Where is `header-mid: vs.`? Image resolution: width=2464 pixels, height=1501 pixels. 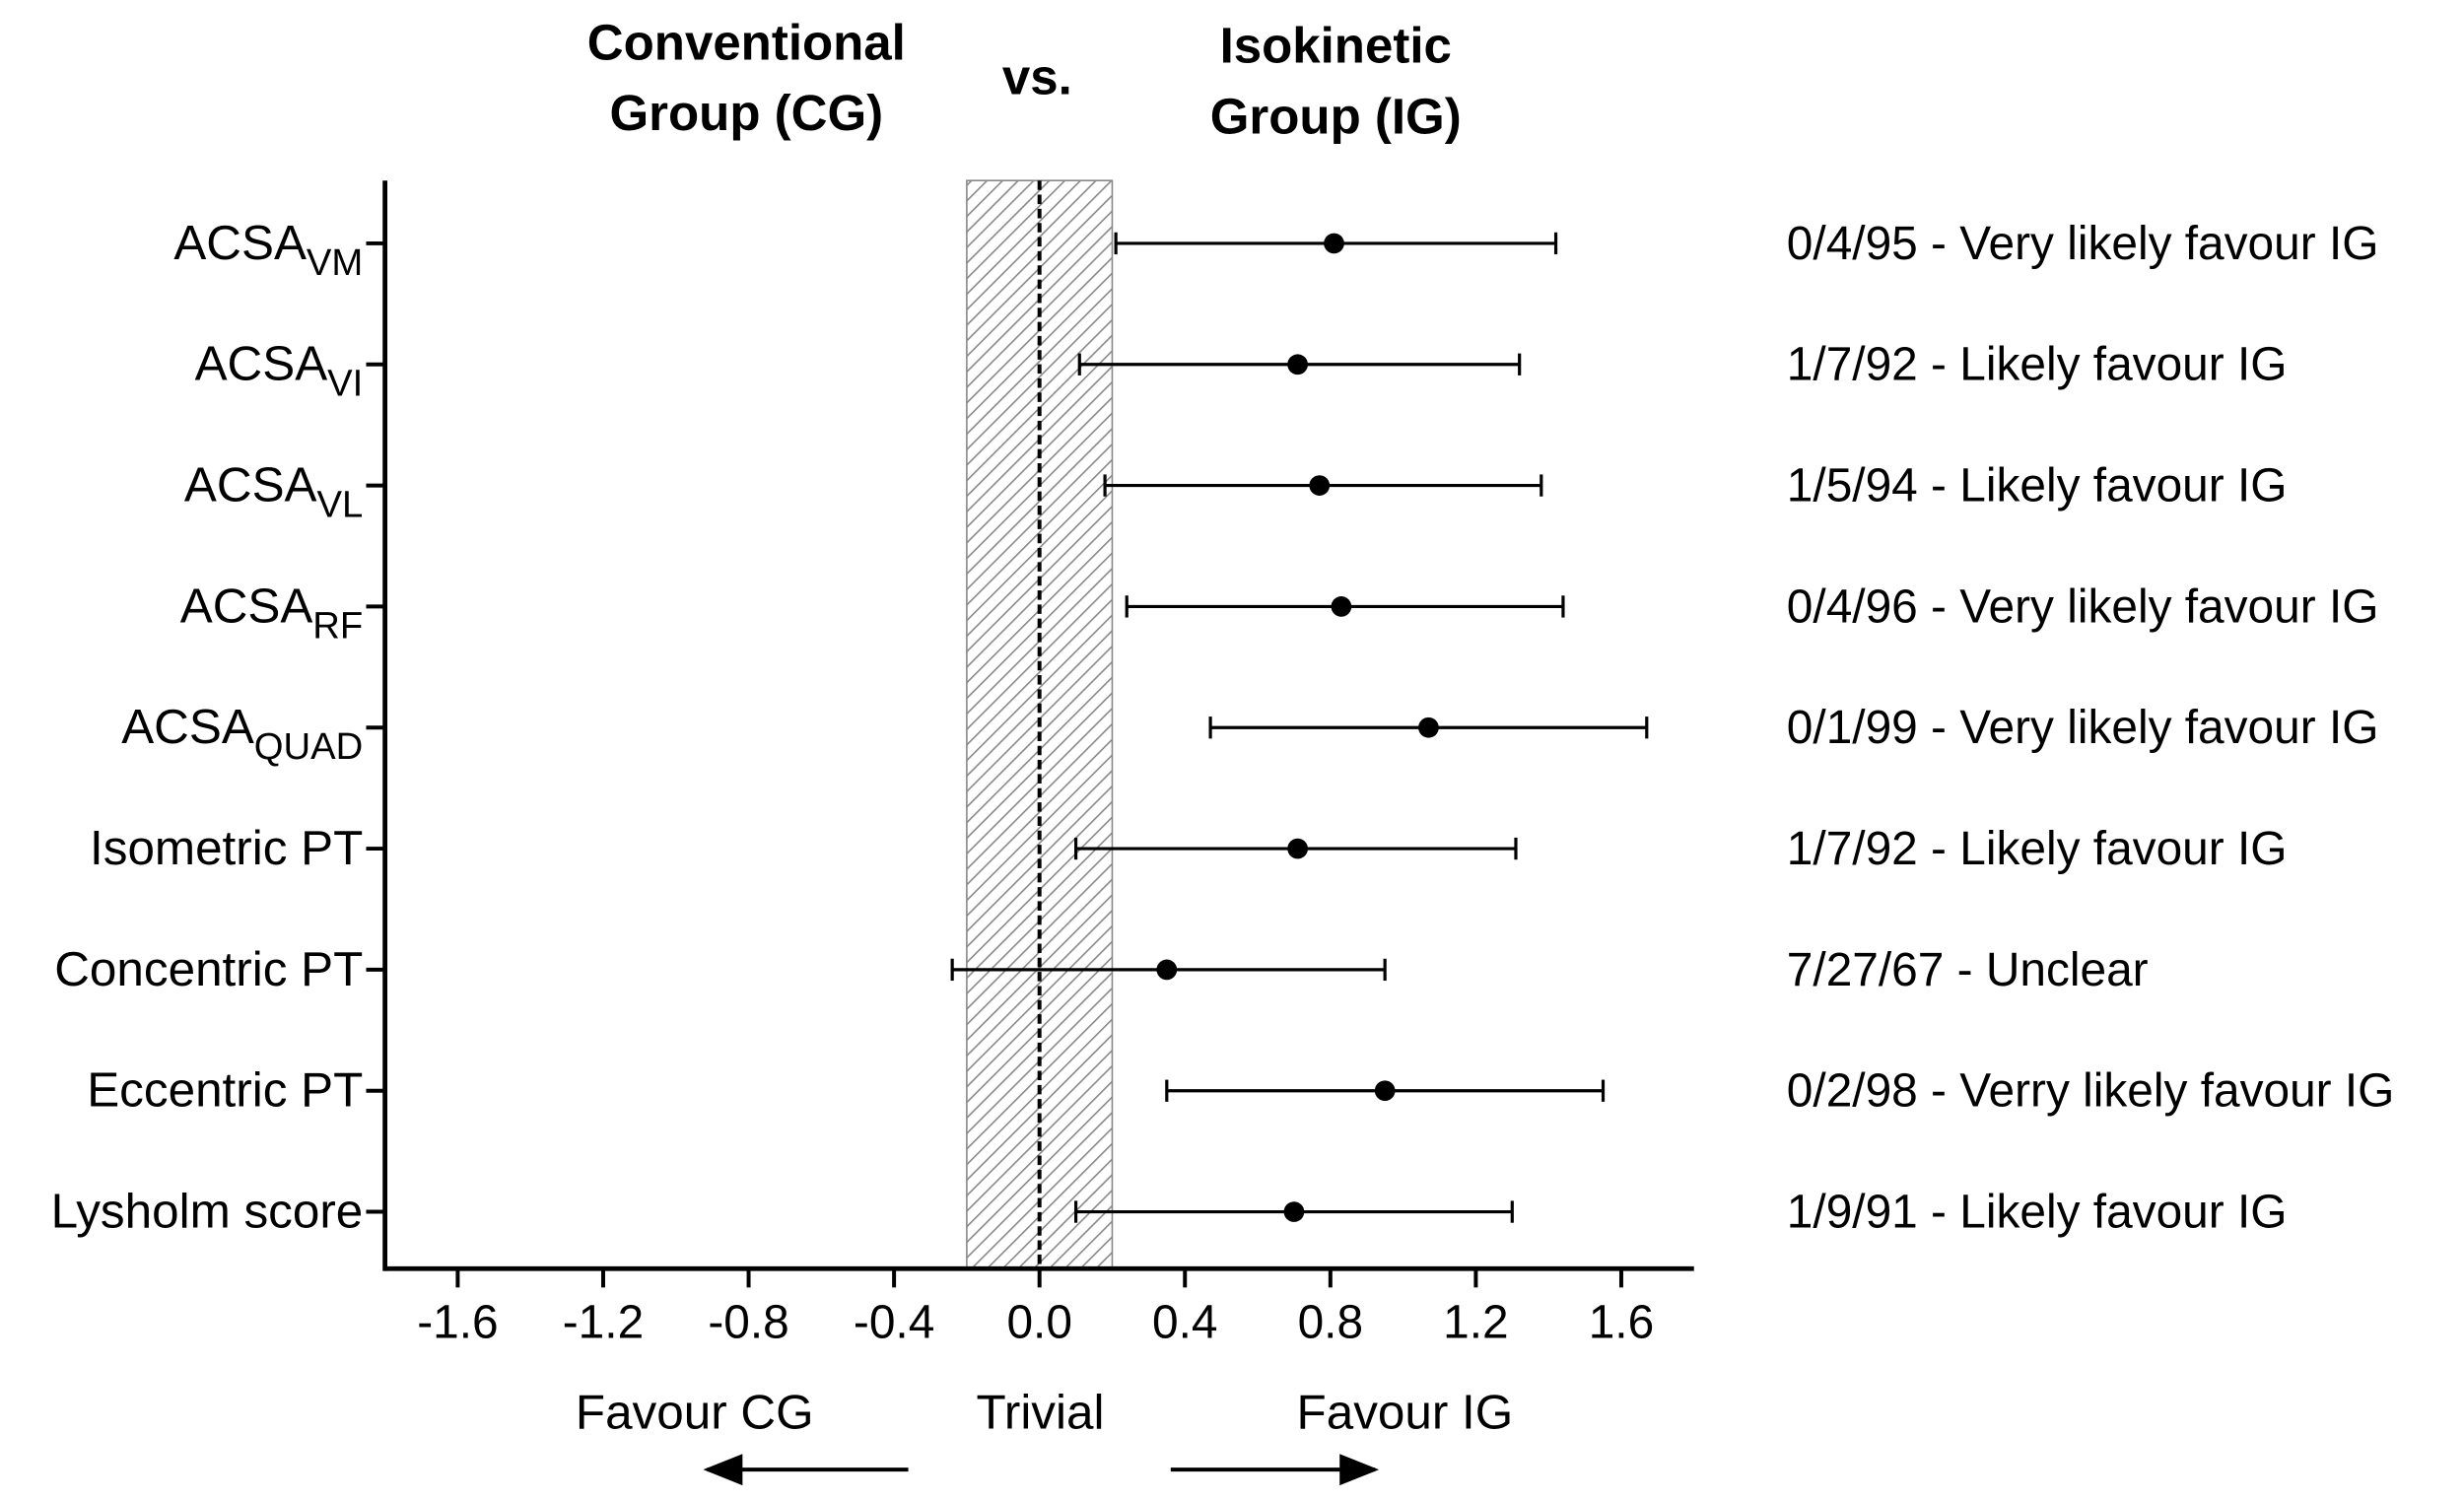
header-mid: vs. is located at coordinates (1037, 77).